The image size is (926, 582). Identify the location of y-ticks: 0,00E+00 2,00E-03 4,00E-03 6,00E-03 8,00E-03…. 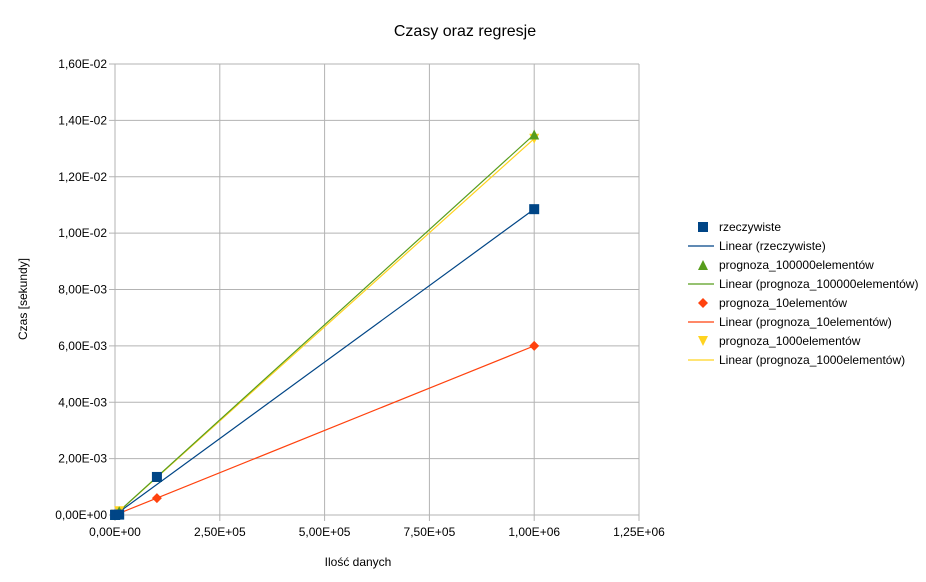
(85, 289).